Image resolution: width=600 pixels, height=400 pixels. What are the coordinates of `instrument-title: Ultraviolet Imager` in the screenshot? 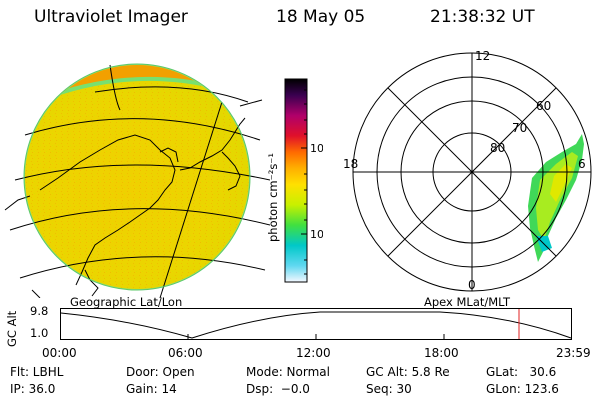 It's located at (111, 17).